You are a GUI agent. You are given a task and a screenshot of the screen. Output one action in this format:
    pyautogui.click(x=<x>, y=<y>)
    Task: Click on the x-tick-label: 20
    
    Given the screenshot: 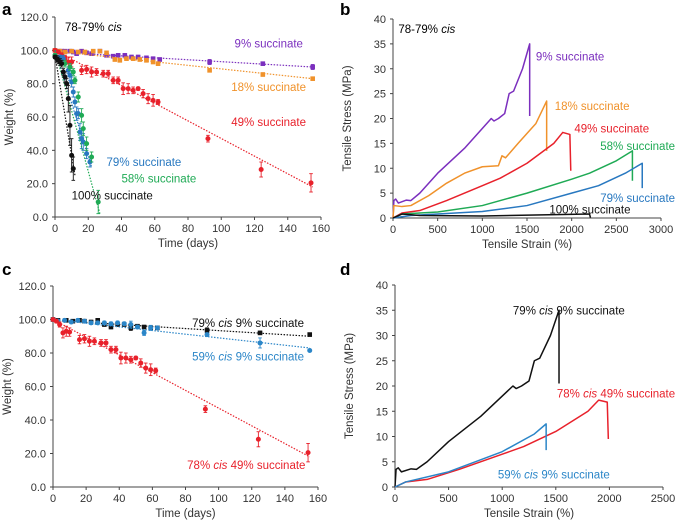 What is the action you would take?
    pyautogui.click(x=86, y=499)
    